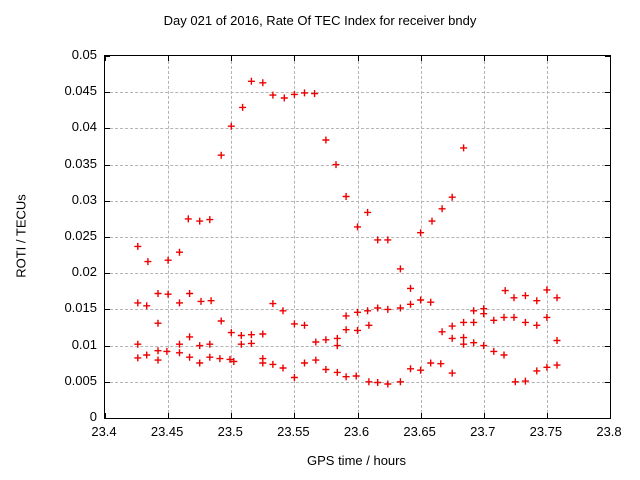  Describe the element at coordinates (84, 199) in the screenshot. I see `y-tick-label: 0.03` at that location.